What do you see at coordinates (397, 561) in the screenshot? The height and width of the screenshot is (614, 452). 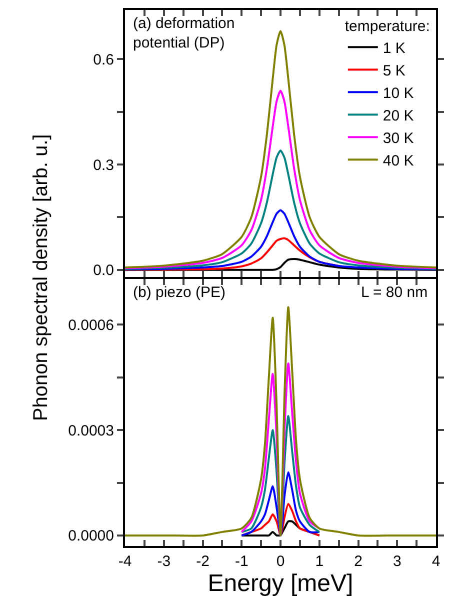 I see `x-tick-label: 3` at bounding box center [397, 561].